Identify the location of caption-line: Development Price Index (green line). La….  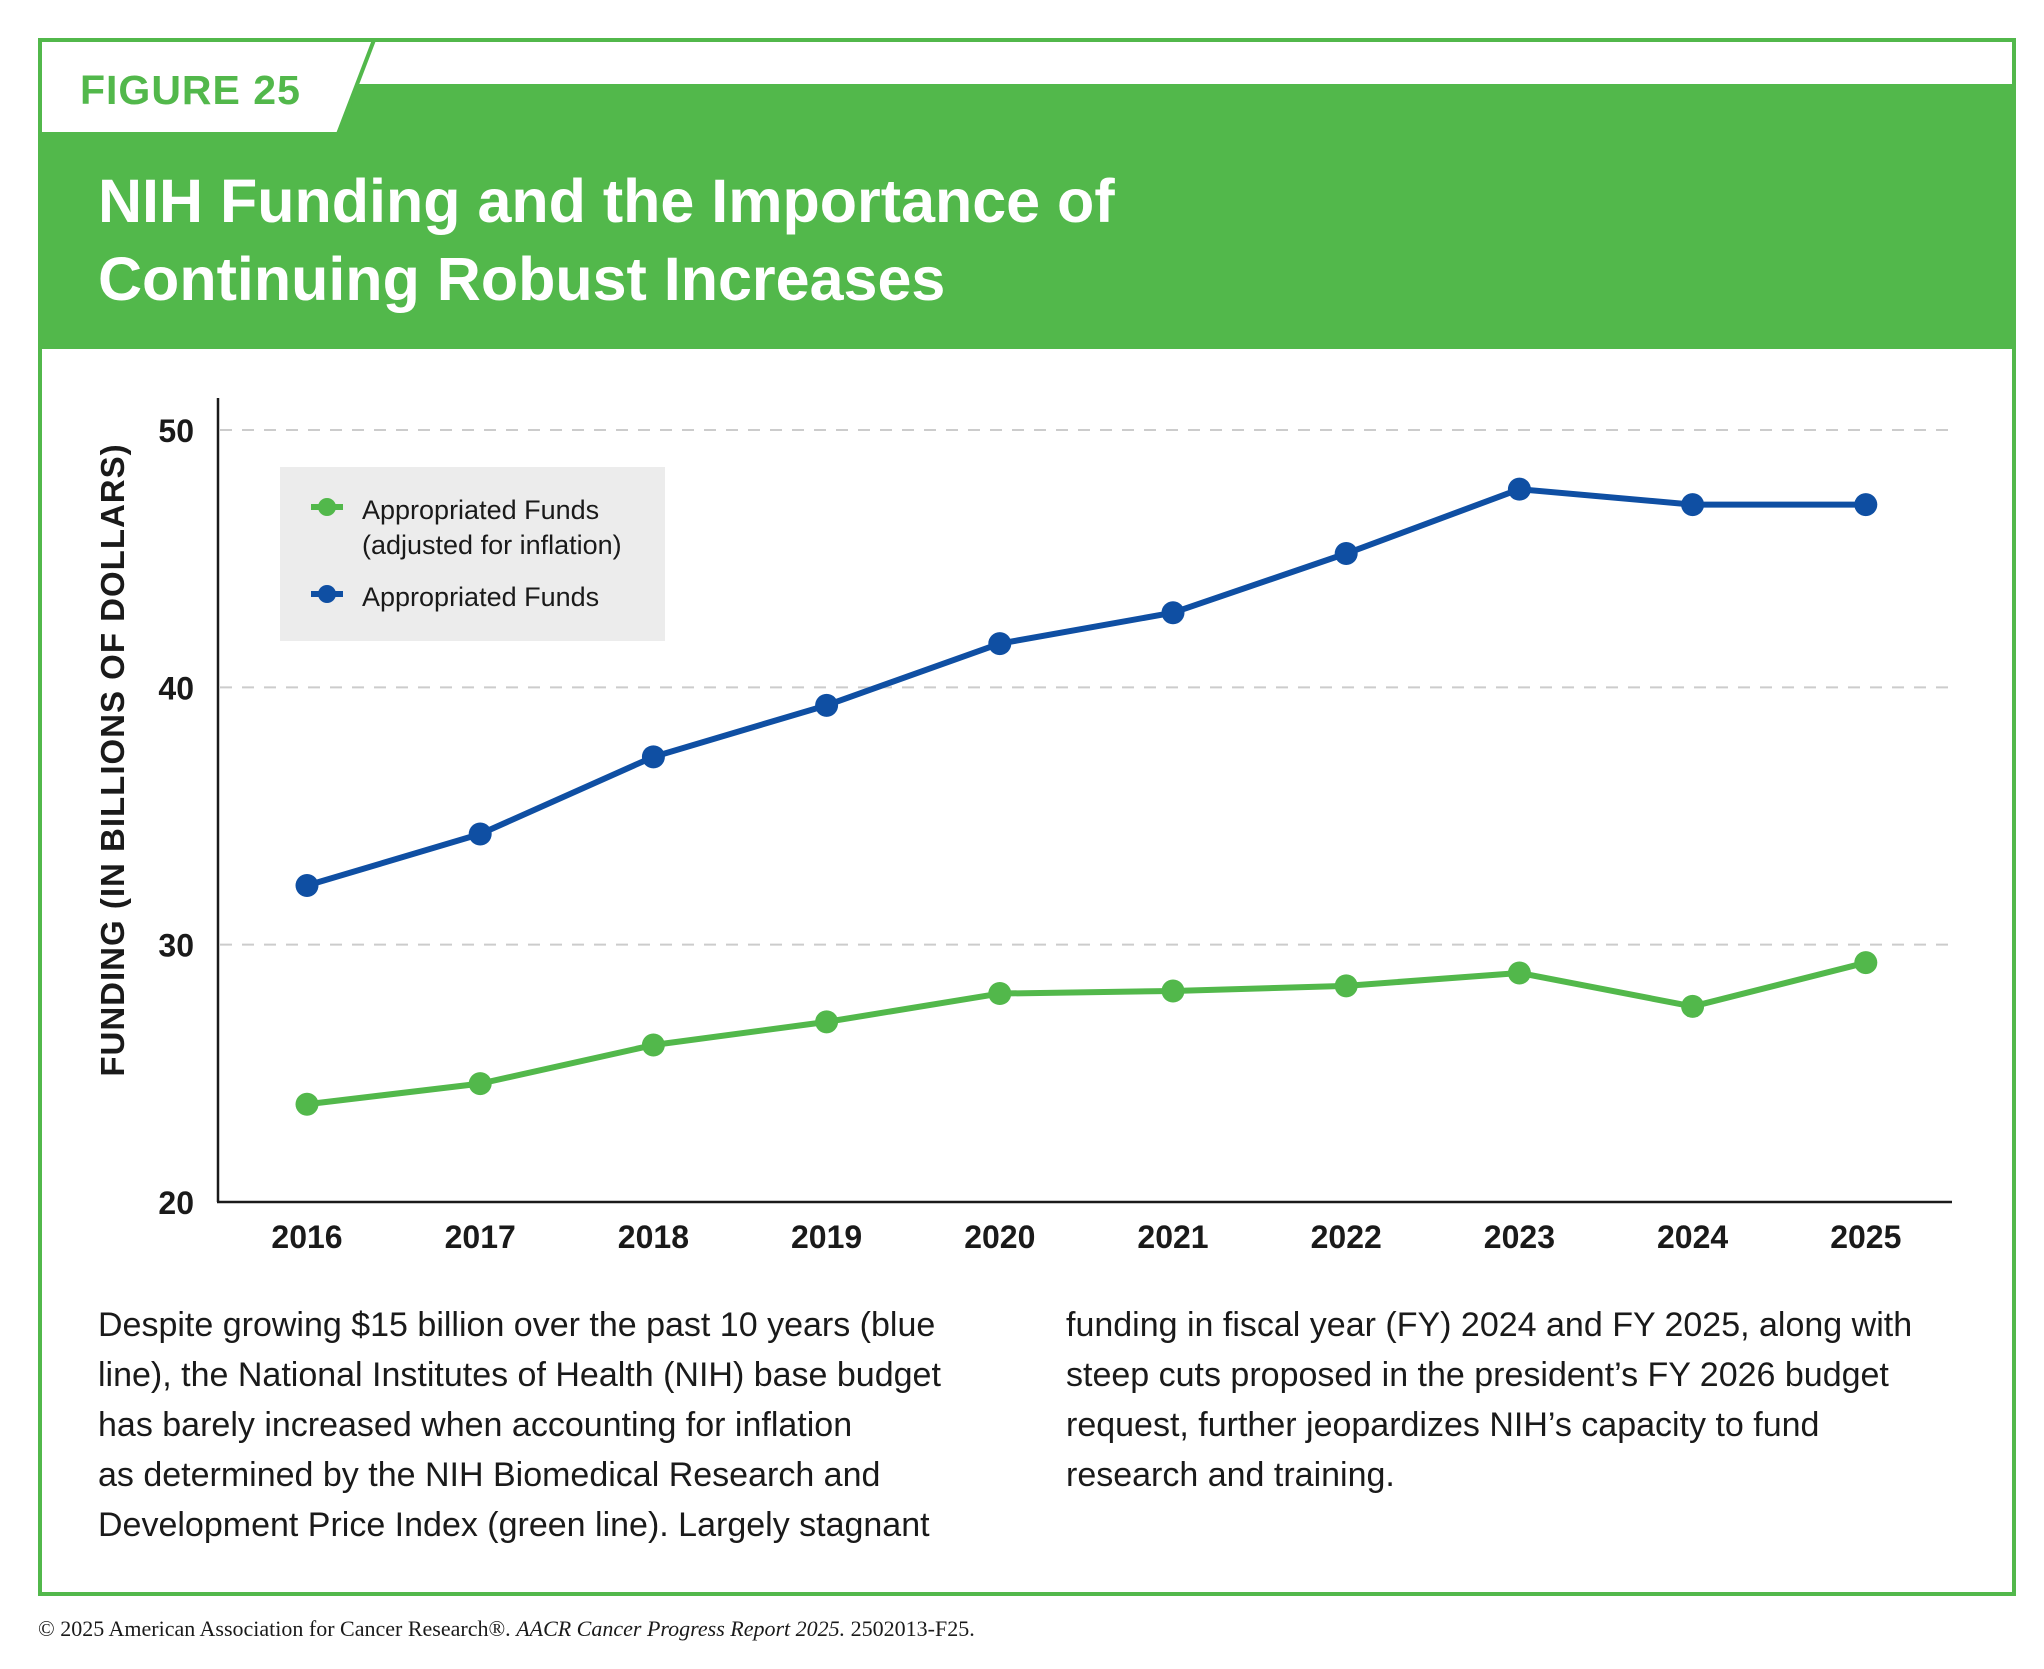
(514, 1525).